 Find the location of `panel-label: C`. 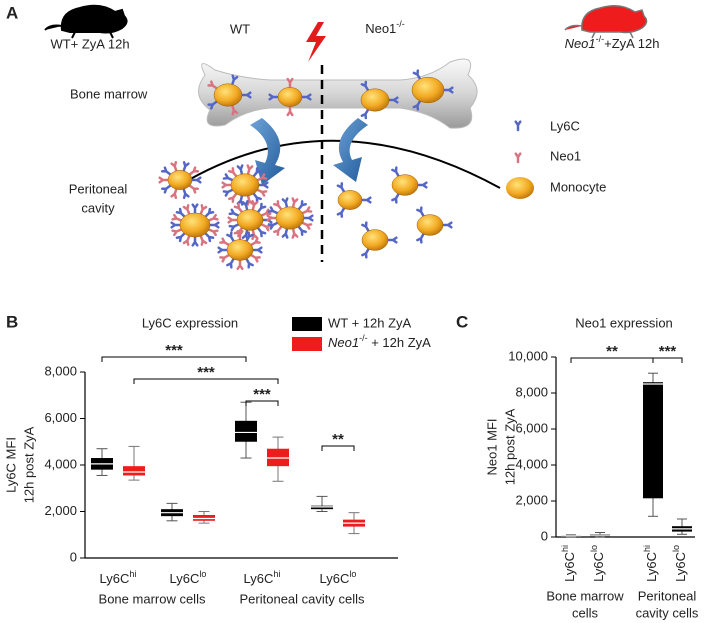

panel-label: C is located at coordinates (462, 321).